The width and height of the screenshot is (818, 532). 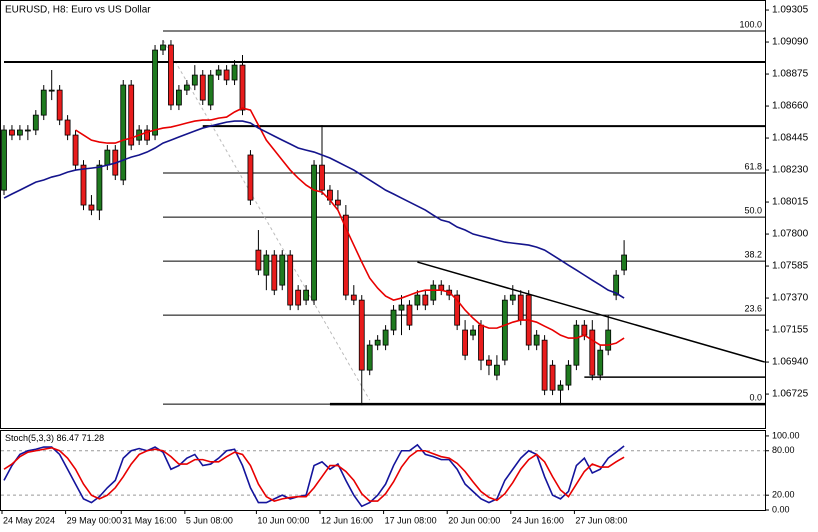 What do you see at coordinates (790, 362) in the screenshot?
I see `y-tick-label: 1.06940` at bounding box center [790, 362].